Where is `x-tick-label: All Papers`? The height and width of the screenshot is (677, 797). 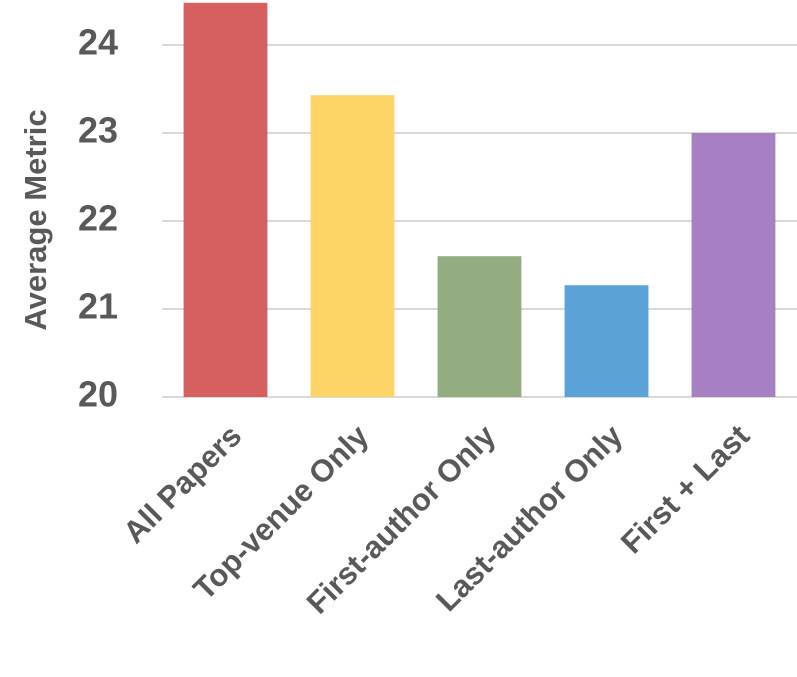
x-tick-label: All Papers is located at coordinates (182, 484).